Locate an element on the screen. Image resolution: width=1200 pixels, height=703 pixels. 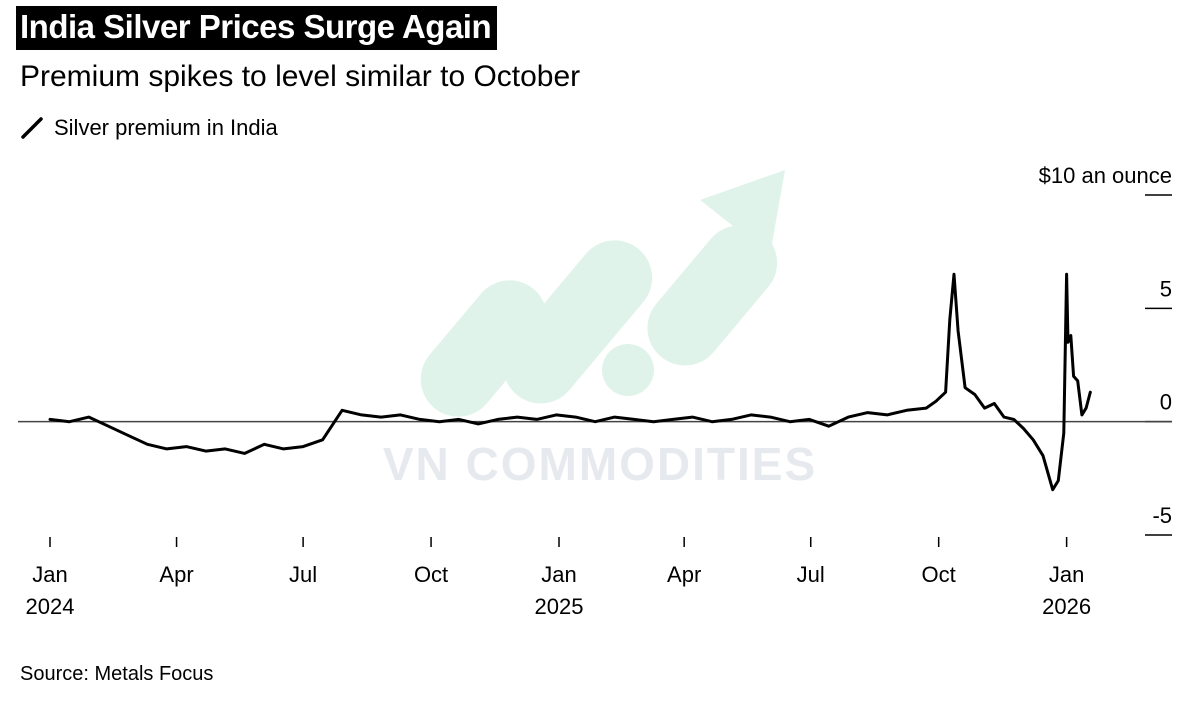
line-legend-icon is located at coordinates (32, 128).